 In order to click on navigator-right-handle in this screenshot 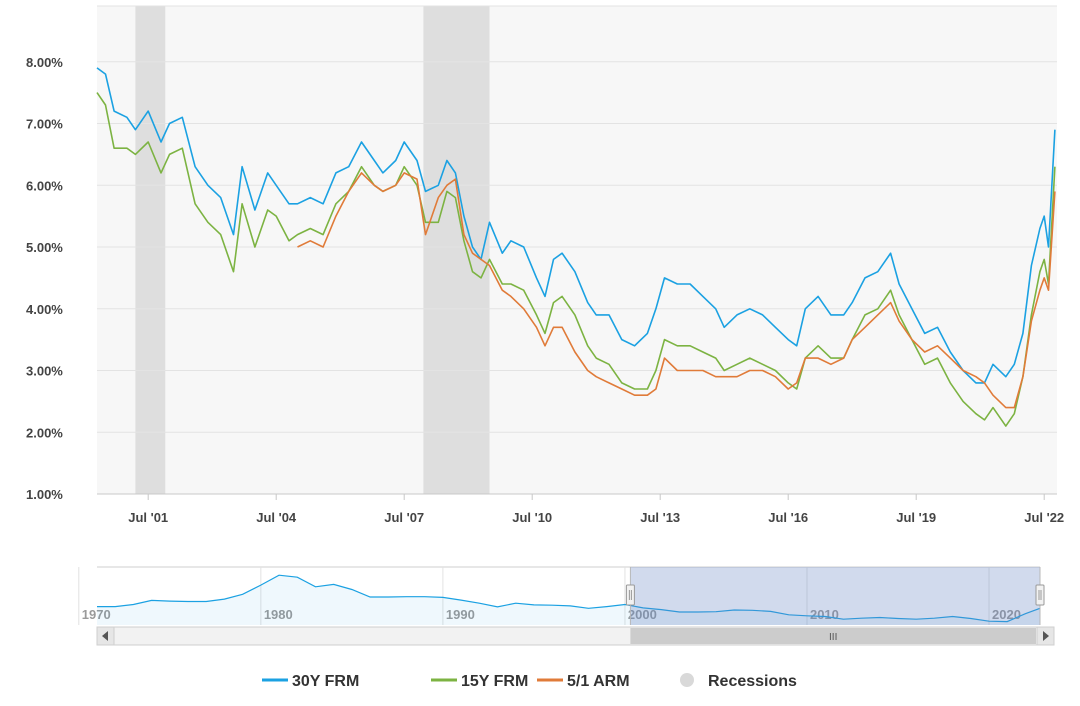, I will do `click(1040, 595)`.